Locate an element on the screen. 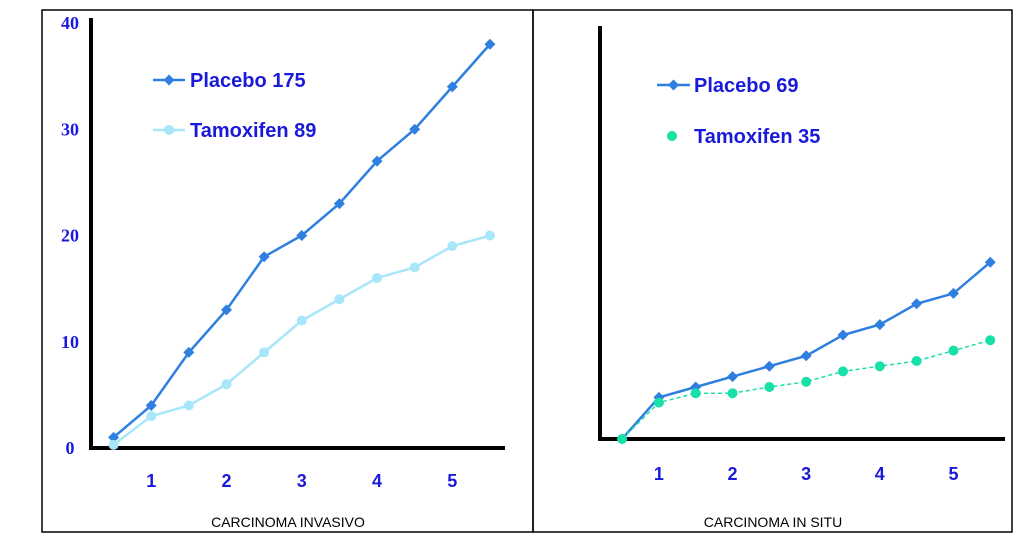  y-tick-label: 20 is located at coordinates (70, 236).